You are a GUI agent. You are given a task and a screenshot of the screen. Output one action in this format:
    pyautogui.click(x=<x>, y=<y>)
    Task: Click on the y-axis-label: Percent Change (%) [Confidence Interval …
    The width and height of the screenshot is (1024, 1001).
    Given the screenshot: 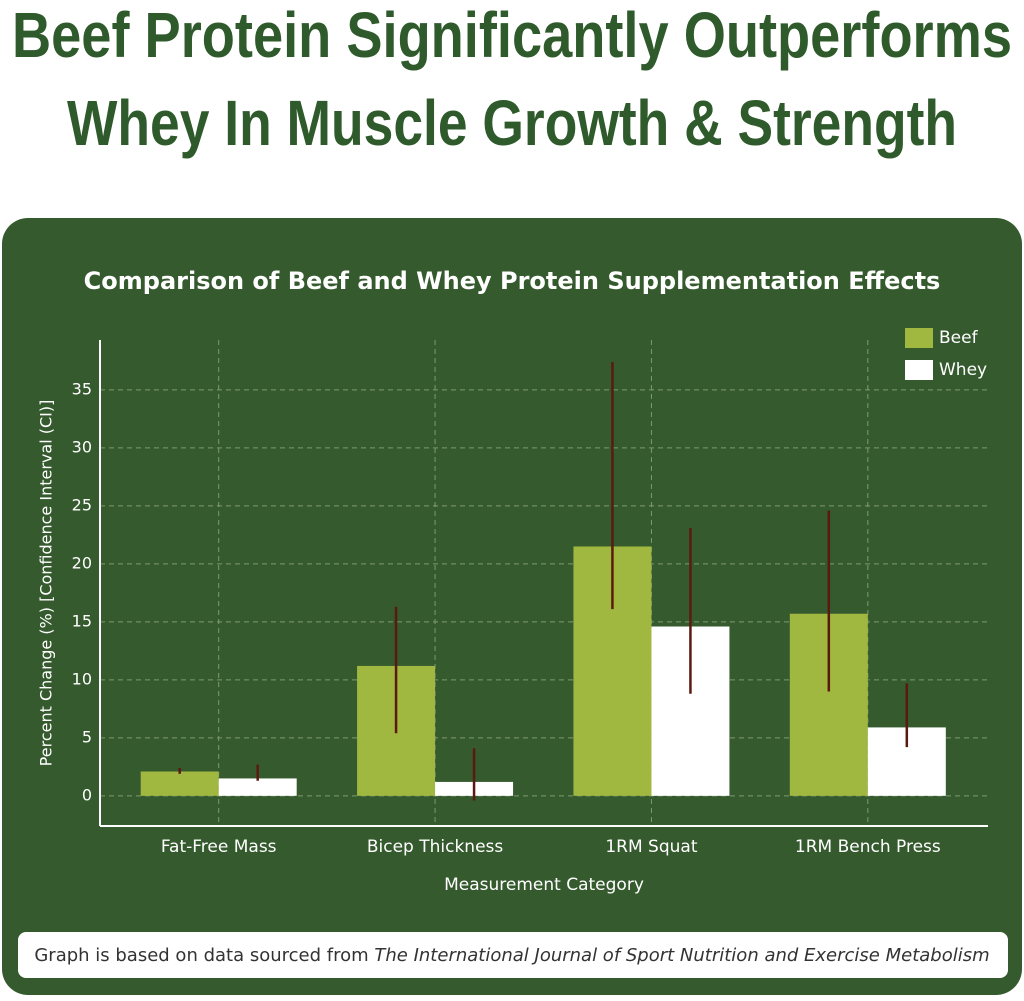 What is the action you would take?
    pyautogui.click(x=46, y=583)
    